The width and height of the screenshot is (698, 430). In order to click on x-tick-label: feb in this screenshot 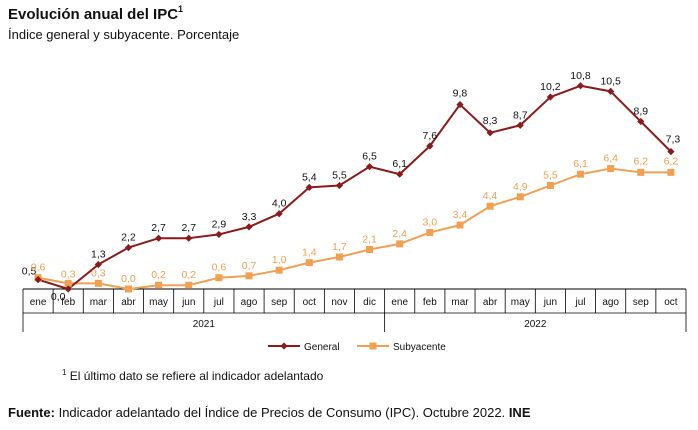, I will do `click(68, 302)`.